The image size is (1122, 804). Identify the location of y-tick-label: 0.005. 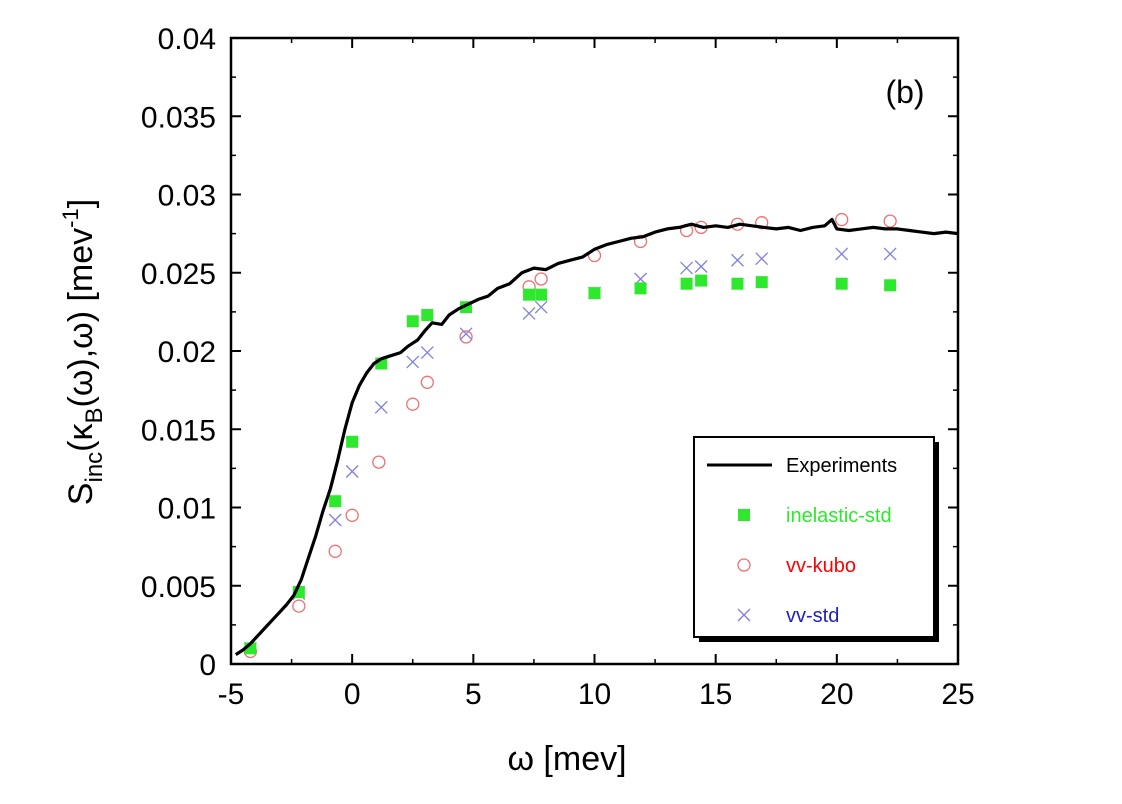
(178, 587).